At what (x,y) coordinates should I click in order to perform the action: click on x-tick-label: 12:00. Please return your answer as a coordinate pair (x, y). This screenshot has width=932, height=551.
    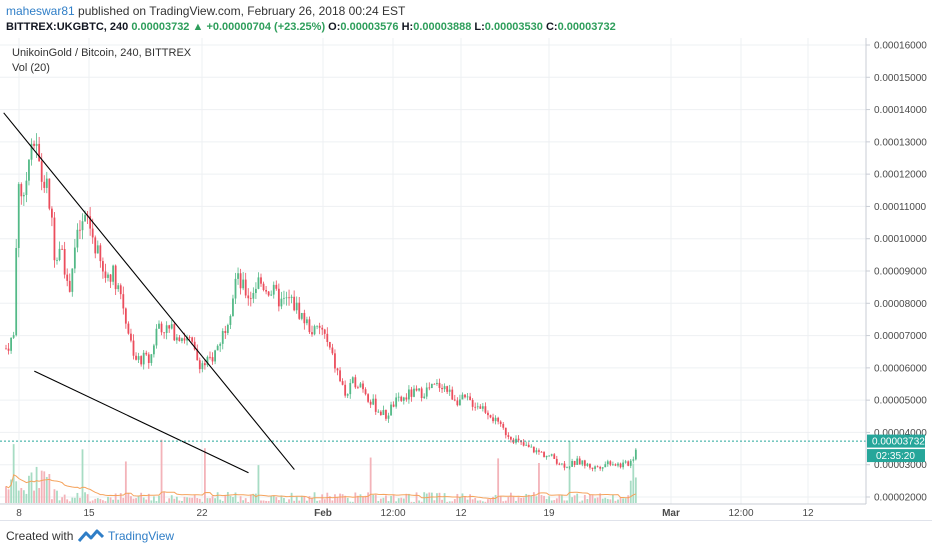
    Looking at the image, I should click on (392, 513).